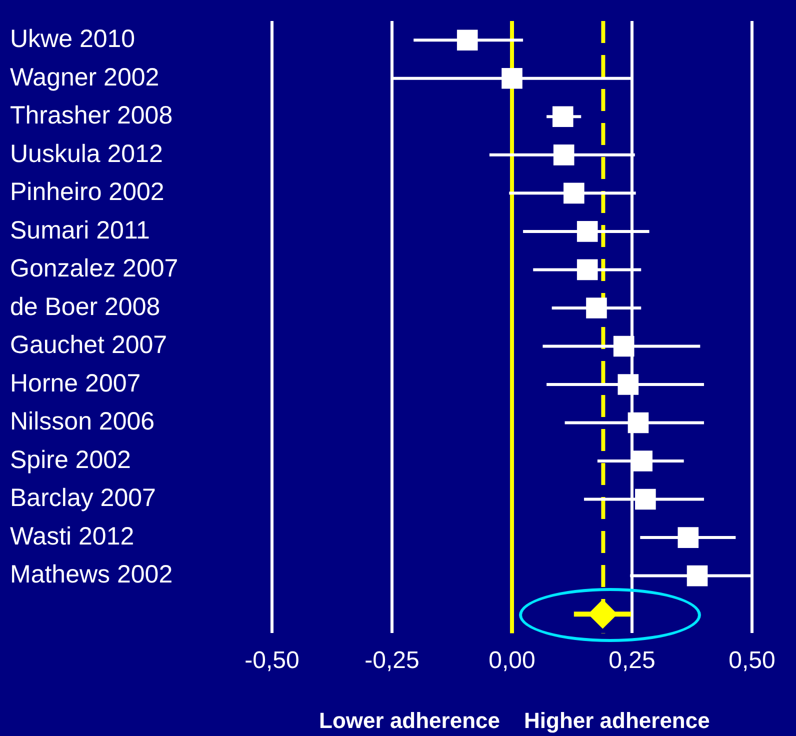  Describe the element at coordinates (392, 660) in the screenshot. I see `x-tick-label: -0,25` at that location.